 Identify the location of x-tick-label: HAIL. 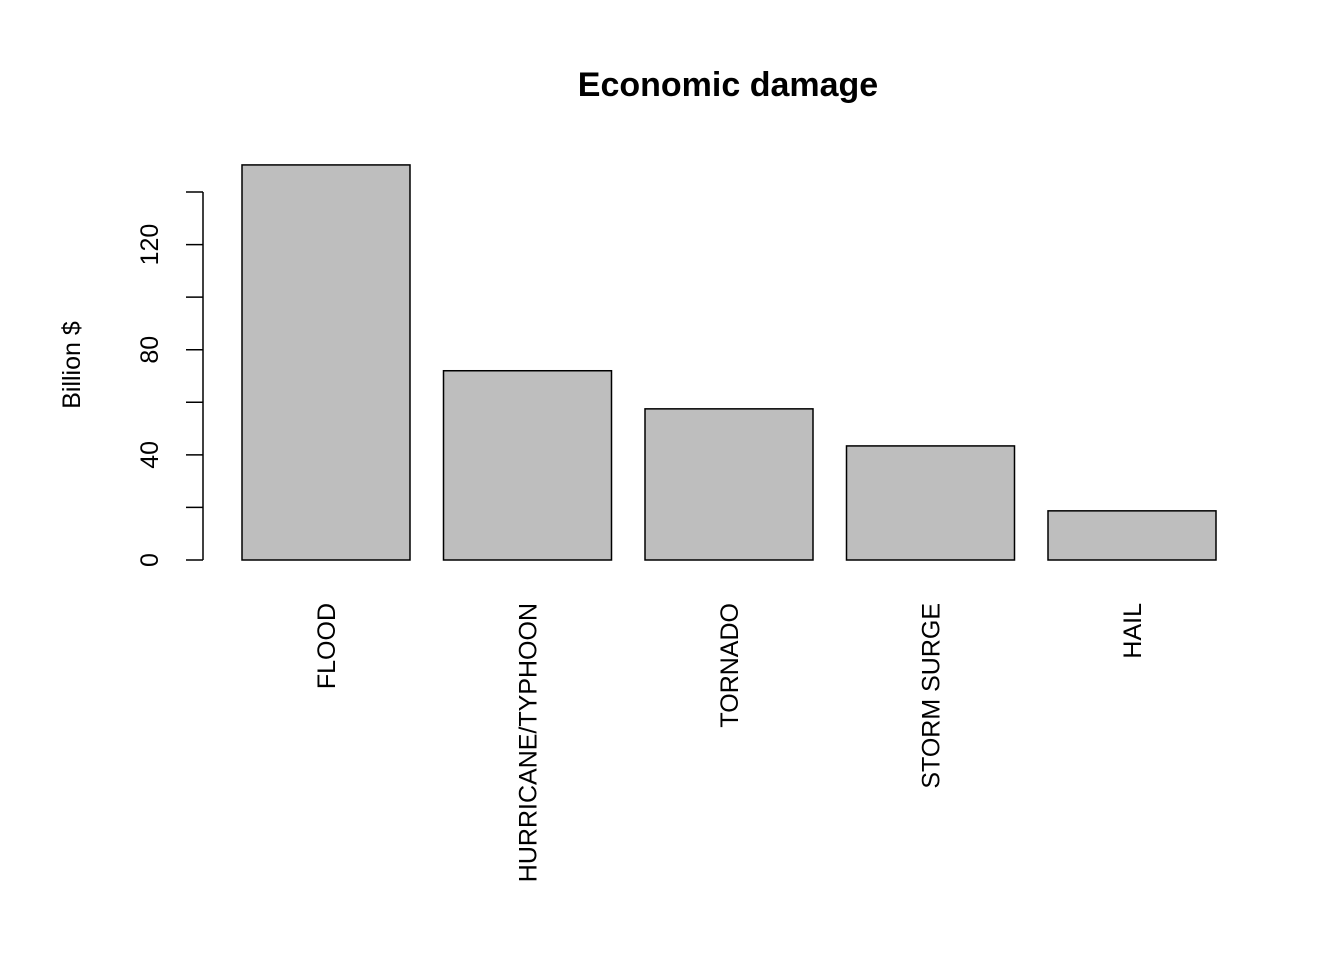
(1133, 631).